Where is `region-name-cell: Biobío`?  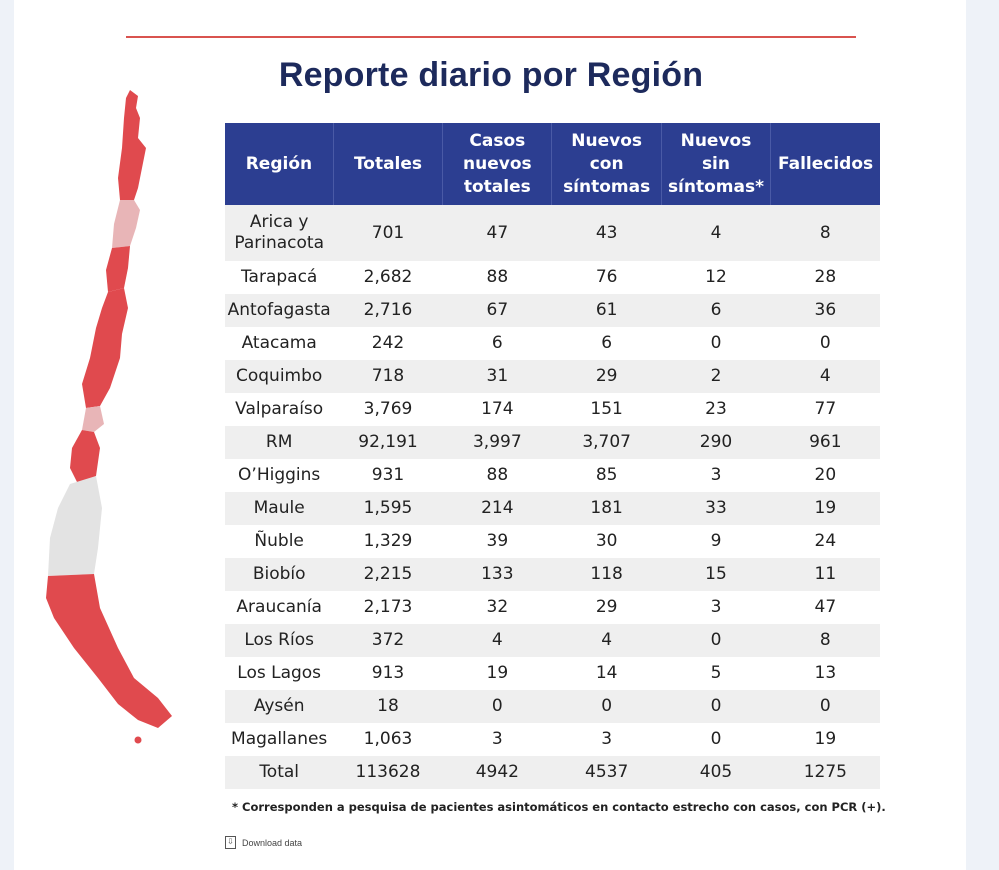
region-name-cell: Biobío is located at coordinates (279, 574).